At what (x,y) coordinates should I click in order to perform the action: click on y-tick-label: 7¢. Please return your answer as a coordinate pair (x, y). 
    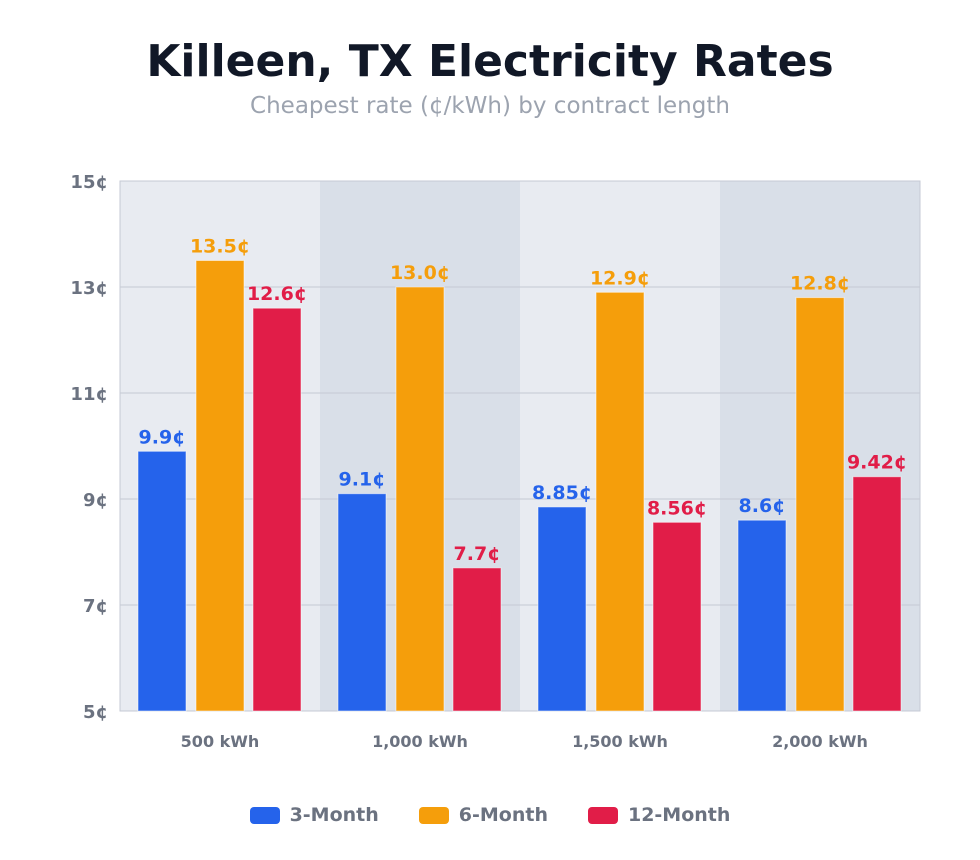
    Looking at the image, I should click on (95, 606).